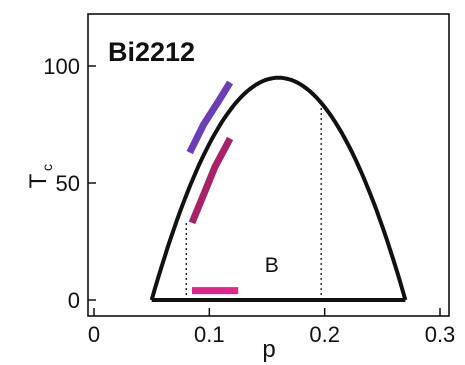 This screenshot has width=465, height=365. Describe the element at coordinates (47, 167) in the screenshot. I see `y-axis-label-sub: c` at that location.